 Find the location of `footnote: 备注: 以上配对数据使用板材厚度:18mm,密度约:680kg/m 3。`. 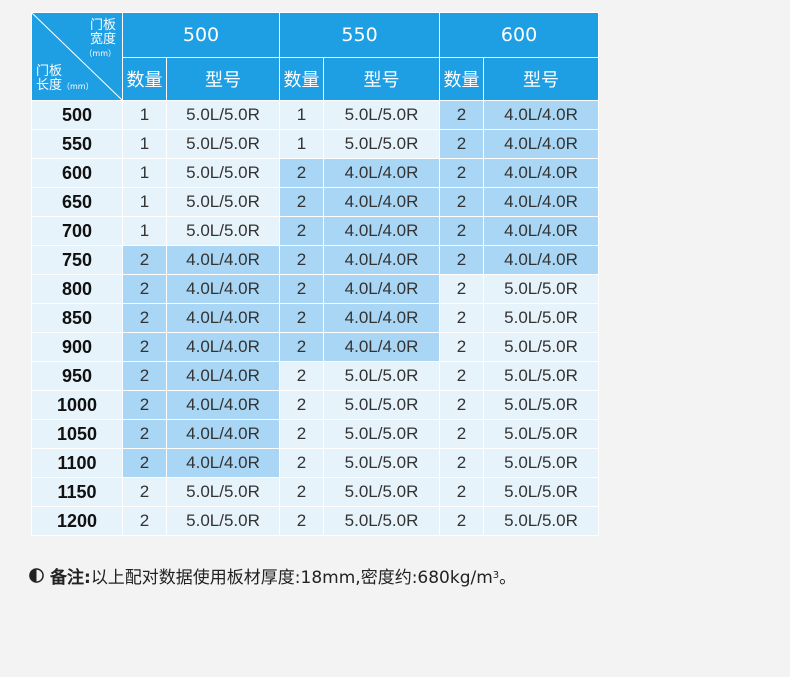

footnote: 备注: 以上配对数据使用板材厚度:18mm,密度约:680kg/m 3。 is located at coordinates (272, 575).